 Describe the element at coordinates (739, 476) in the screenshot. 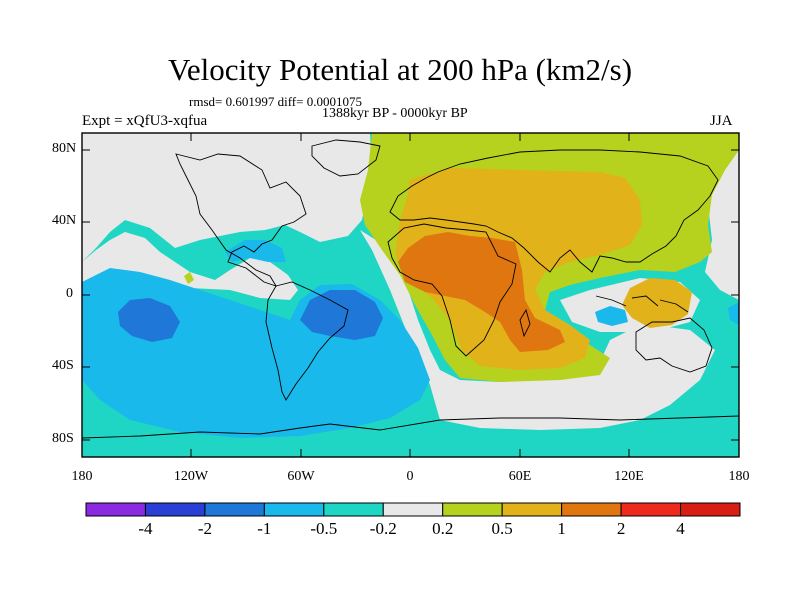

I see `lon-label-180e: 180` at that location.